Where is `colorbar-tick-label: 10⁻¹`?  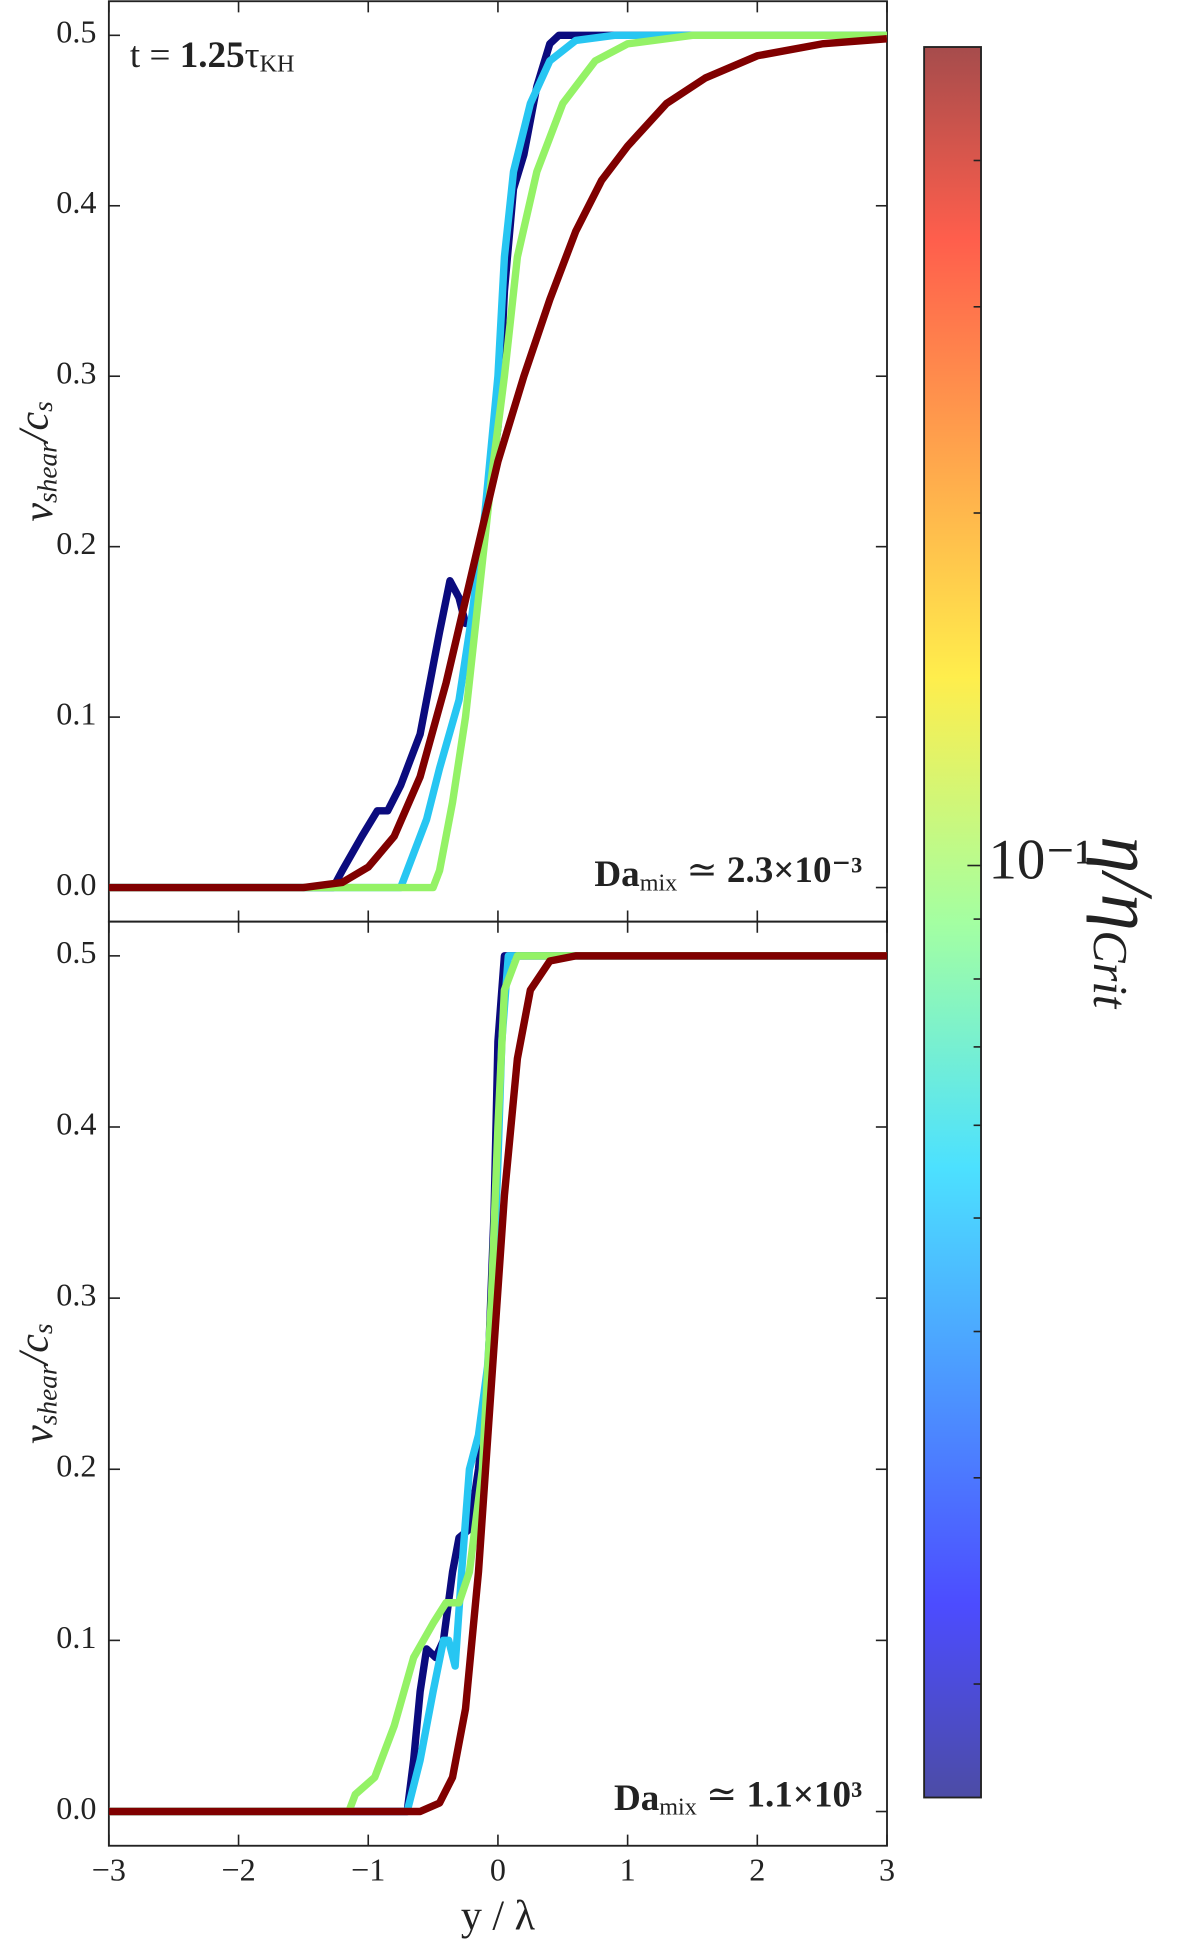
colorbar-tick-label: 10⁻¹ is located at coordinates (1040, 860).